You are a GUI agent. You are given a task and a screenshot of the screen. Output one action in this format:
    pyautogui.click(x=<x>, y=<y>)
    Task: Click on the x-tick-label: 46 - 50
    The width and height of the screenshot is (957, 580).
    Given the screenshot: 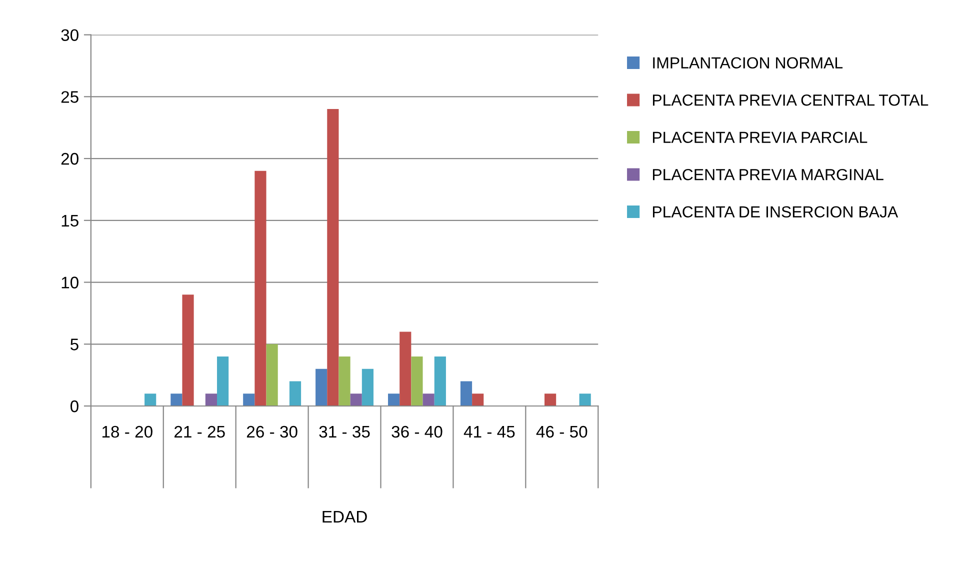 What is the action you would take?
    pyautogui.click(x=562, y=432)
    